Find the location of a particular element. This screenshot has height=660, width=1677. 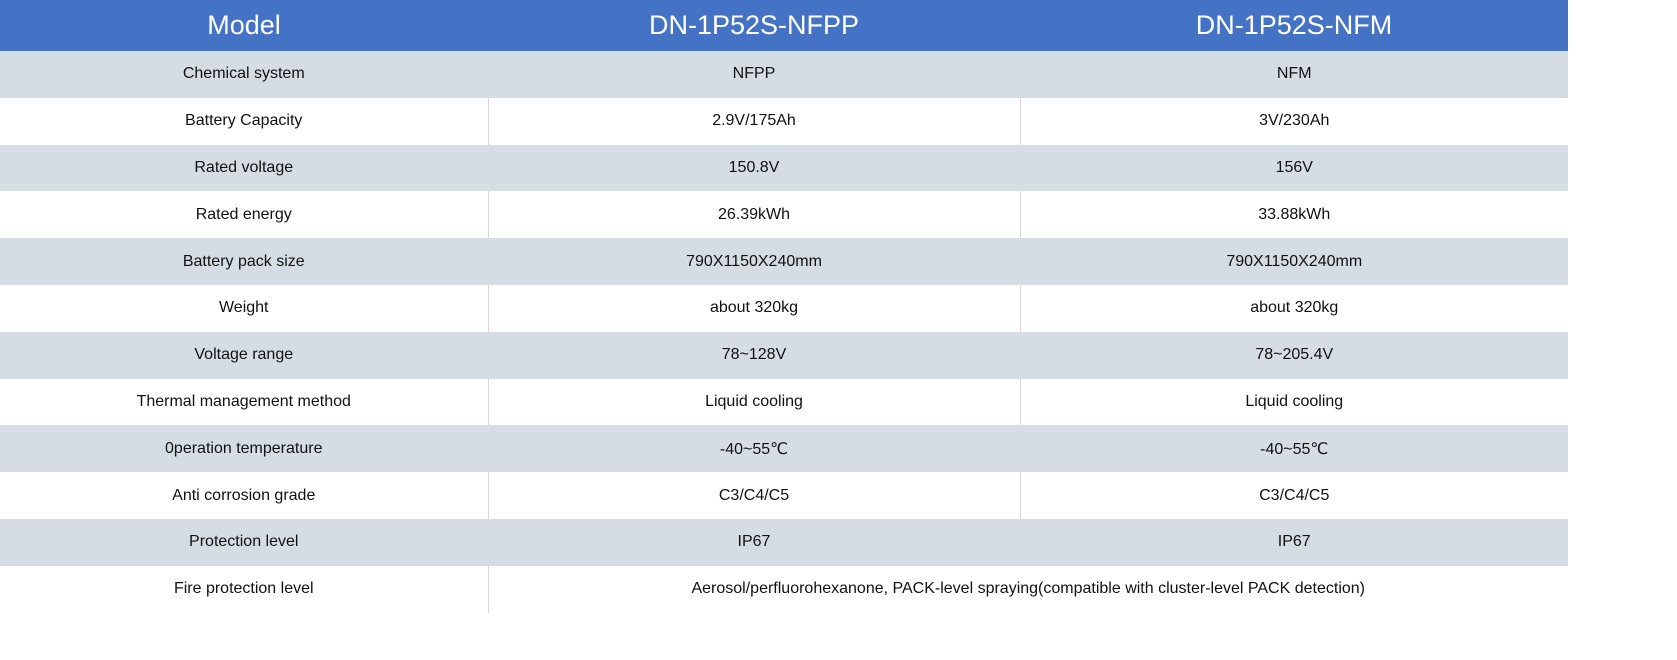

table-row: Rated energy 26.39kWh 33.88kWh is located at coordinates (784, 215).